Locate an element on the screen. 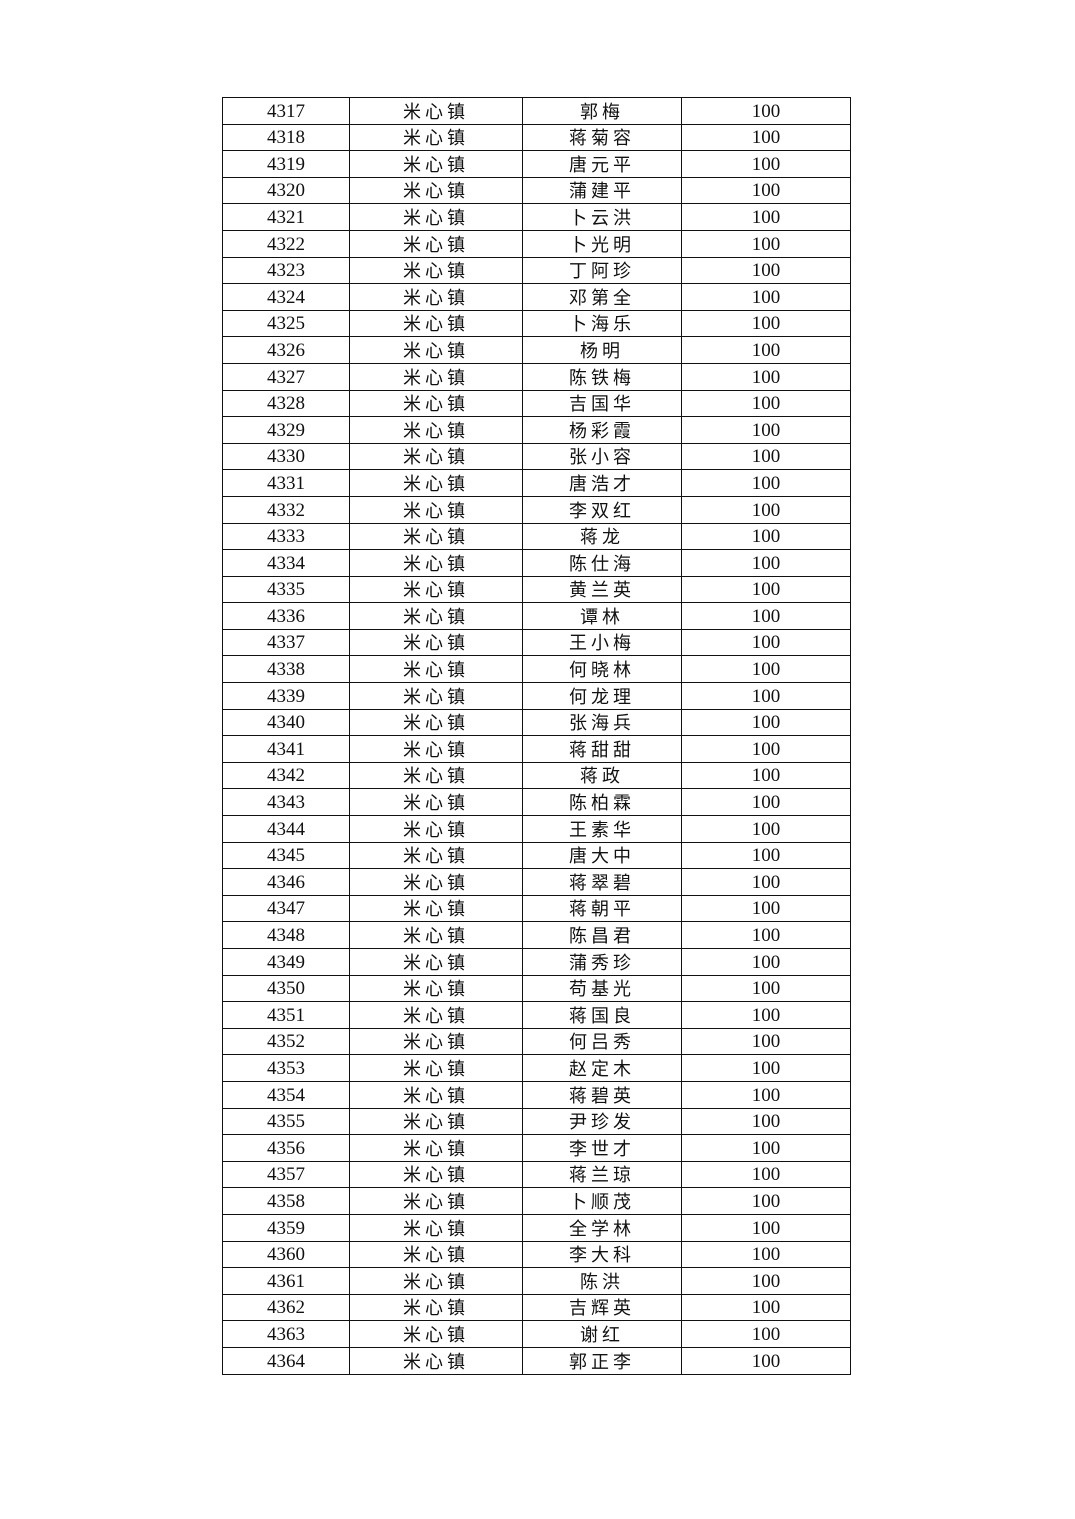 The width and height of the screenshot is (1075, 1519). table-row: 4329 米心镇 杨彩霞 100 is located at coordinates (536, 430).